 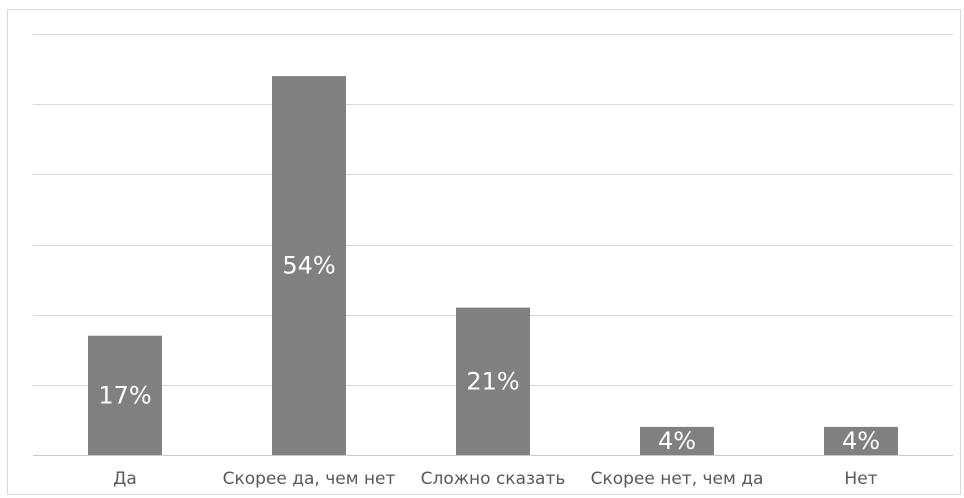 What do you see at coordinates (677, 479) in the screenshot?
I see `category-label-4: Скорее нет, чем да` at bounding box center [677, 479].